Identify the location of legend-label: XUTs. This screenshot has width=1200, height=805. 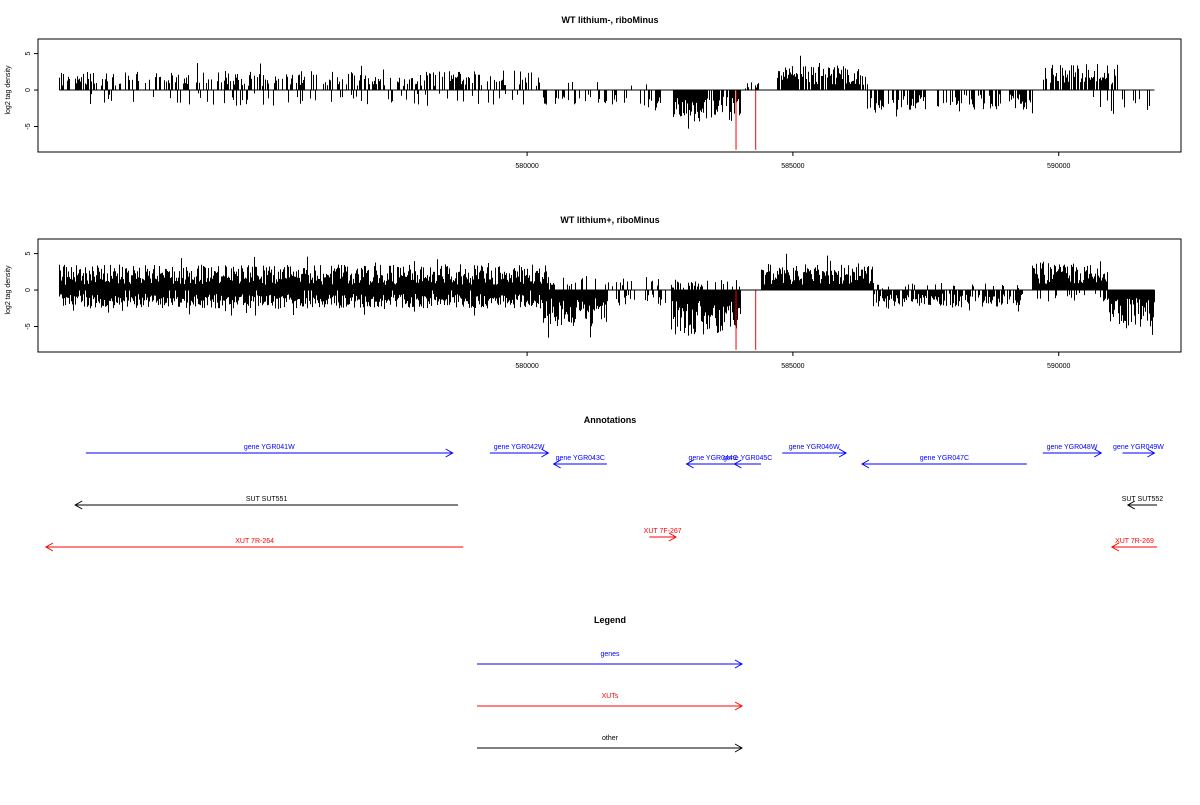
(610, 696).